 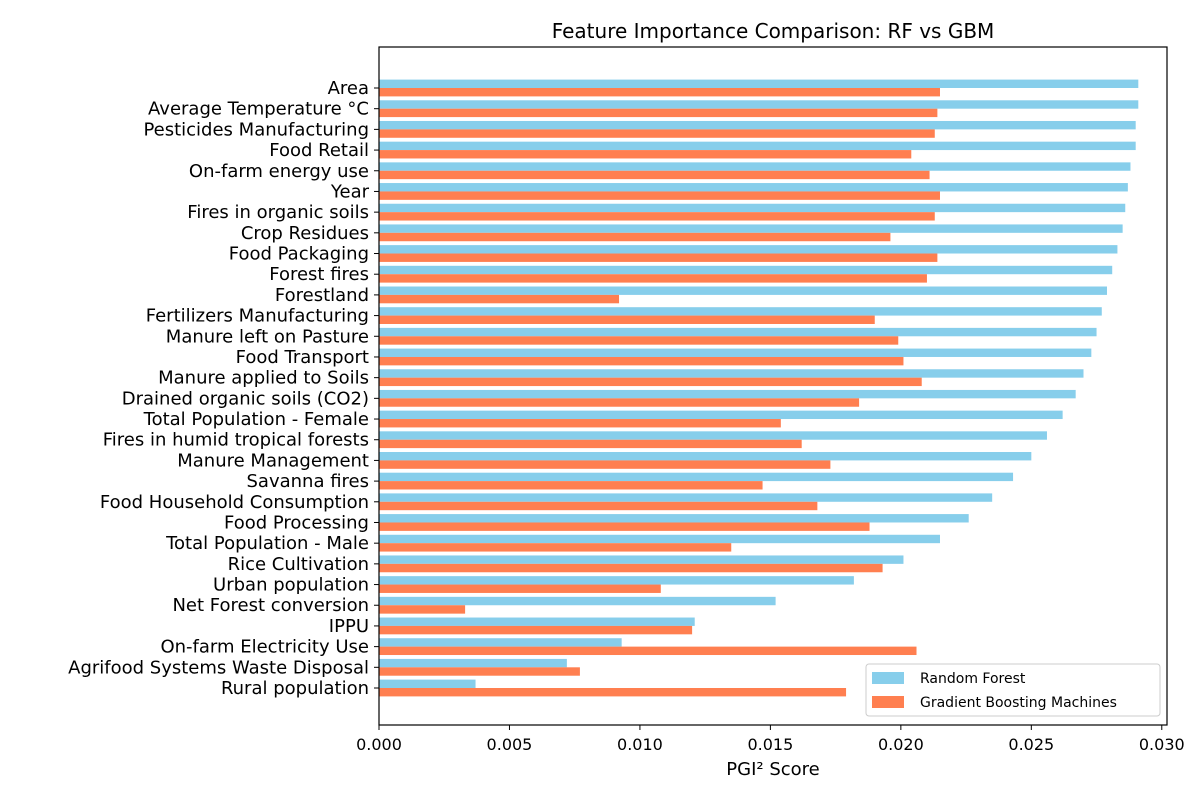 I want to click on y-tick-label: Fires in humid tropical forests, so click(x=236, y=440).